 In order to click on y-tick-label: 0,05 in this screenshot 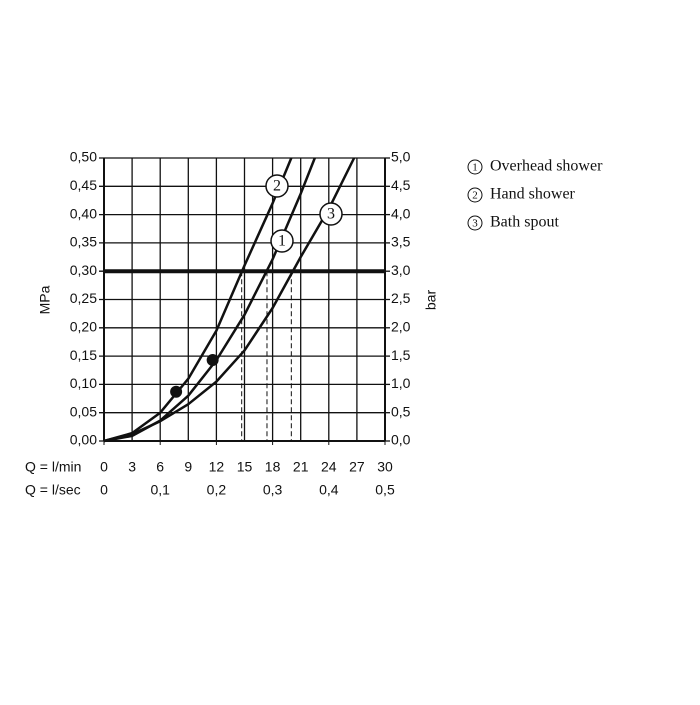, I will do `click(83, 411)`.